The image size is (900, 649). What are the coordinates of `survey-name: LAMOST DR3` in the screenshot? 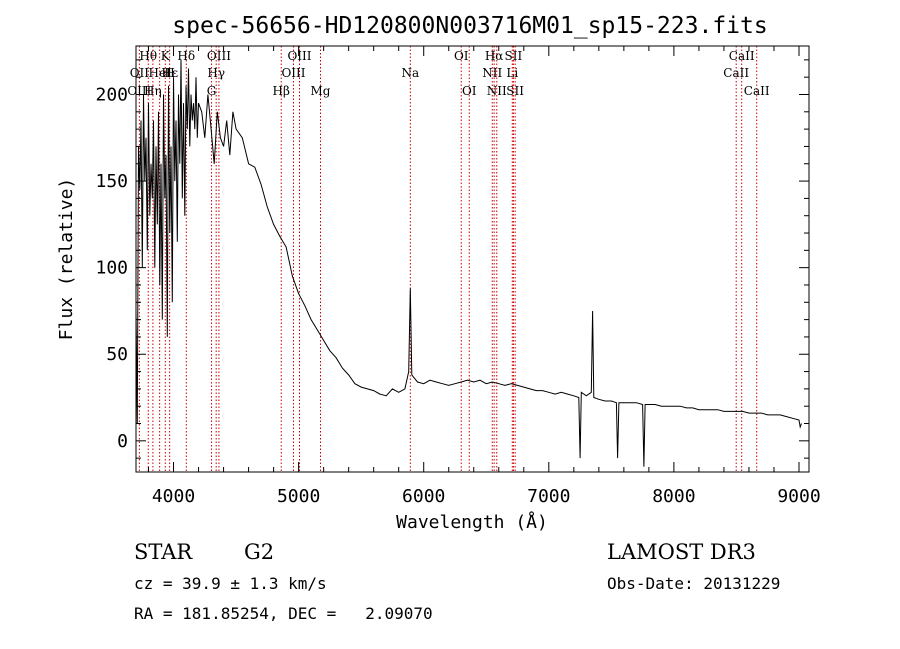 It's located at (681, 552).